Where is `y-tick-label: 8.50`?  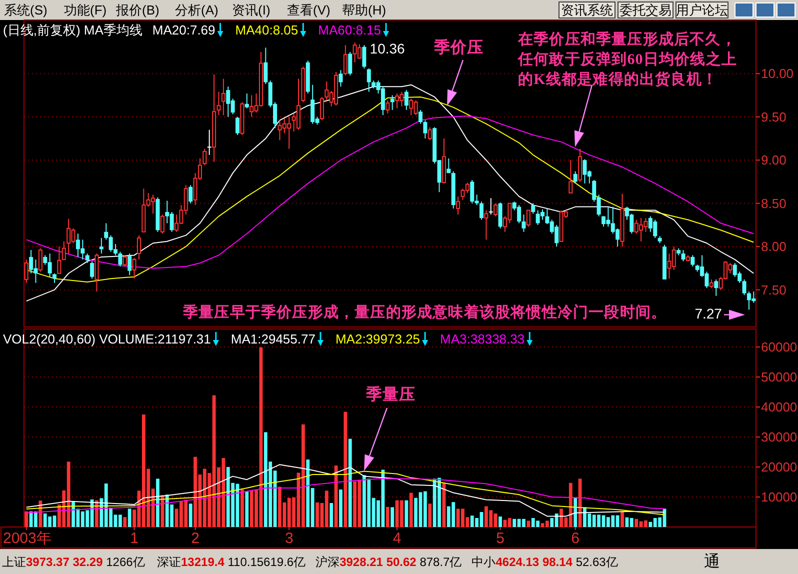 y-tick-label: 8.50 is located at coordinates (773, 203).